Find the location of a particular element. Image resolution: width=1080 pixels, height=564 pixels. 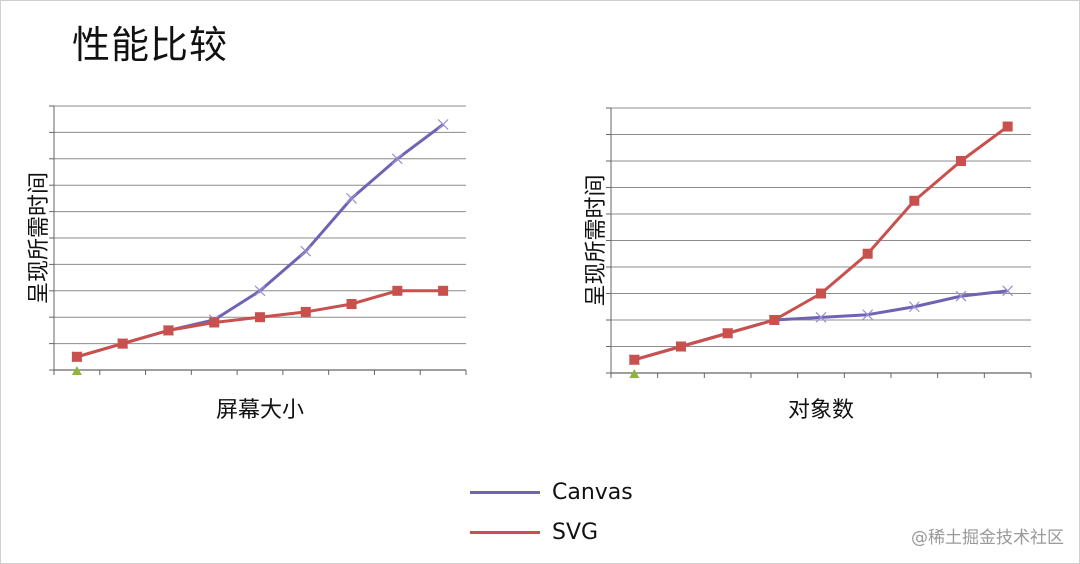

legend: Canvas SVG is located at coordinates (551, 512).